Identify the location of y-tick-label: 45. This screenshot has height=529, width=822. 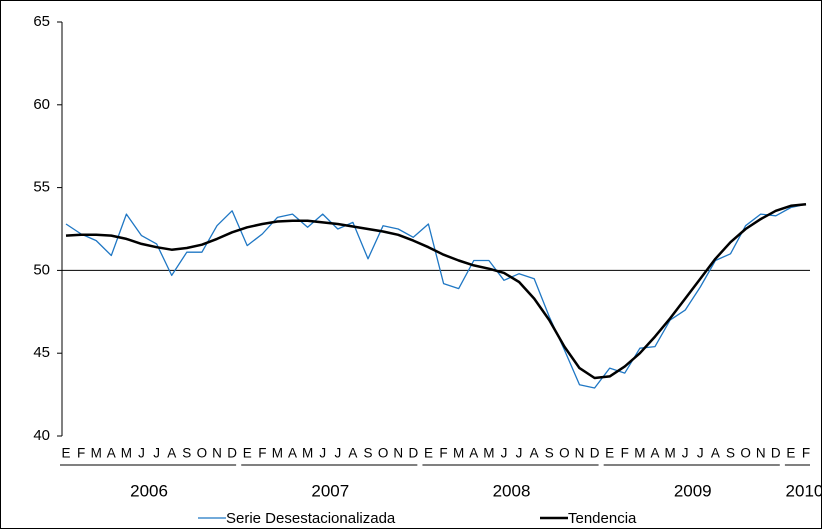
(41, 352).